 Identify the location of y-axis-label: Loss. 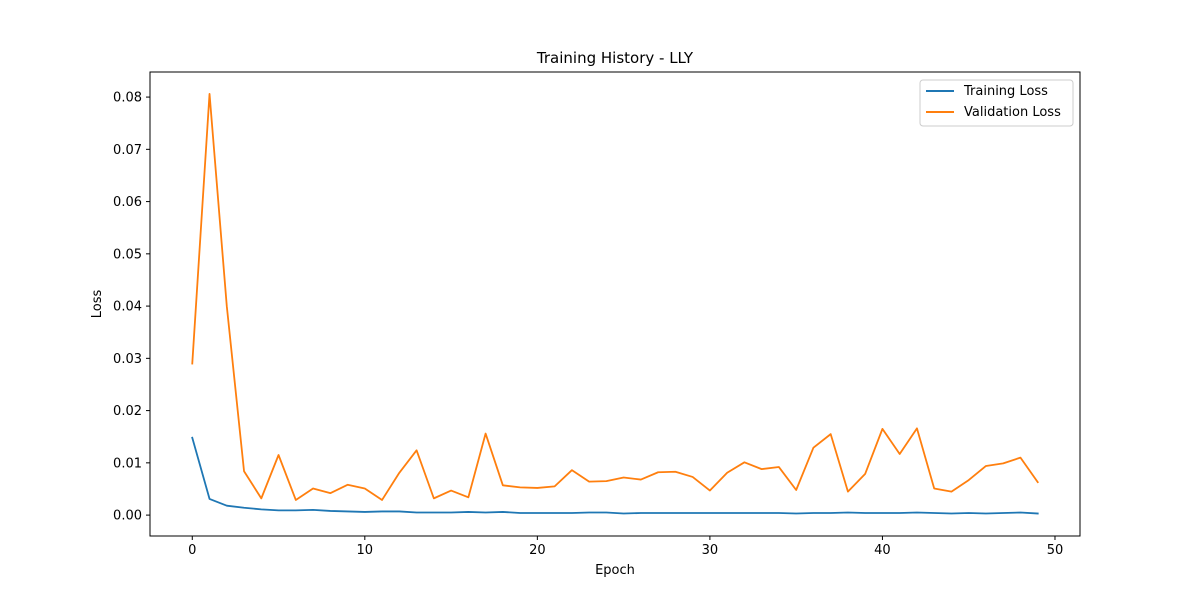
(97, 304).